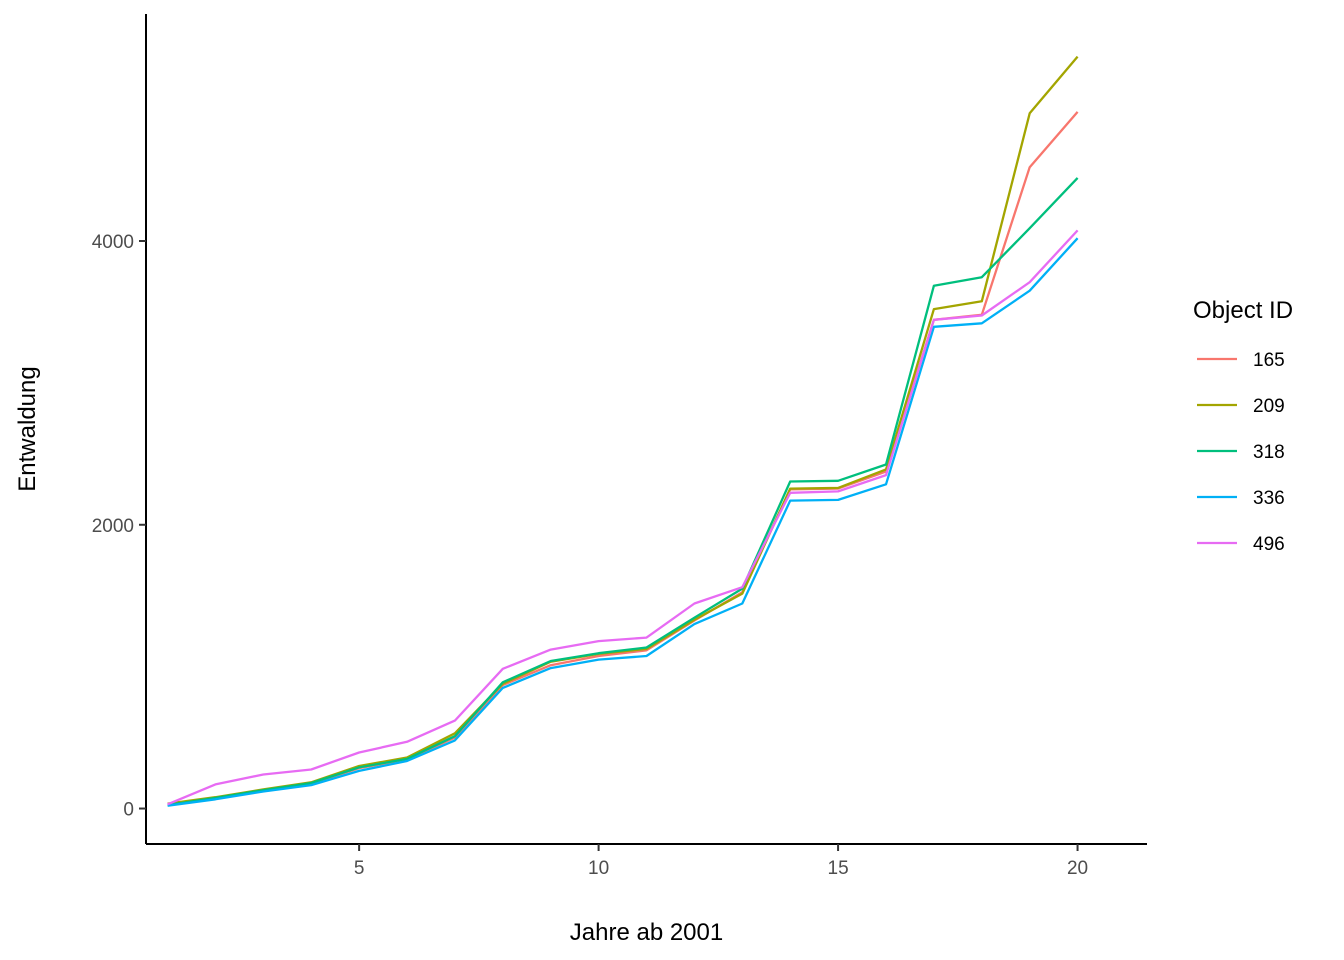 This screenshot has height=960, width=1344. Describe the element at coordinates (359, 868) in the screenshot. I see `x-tick-label: 5` at that location.